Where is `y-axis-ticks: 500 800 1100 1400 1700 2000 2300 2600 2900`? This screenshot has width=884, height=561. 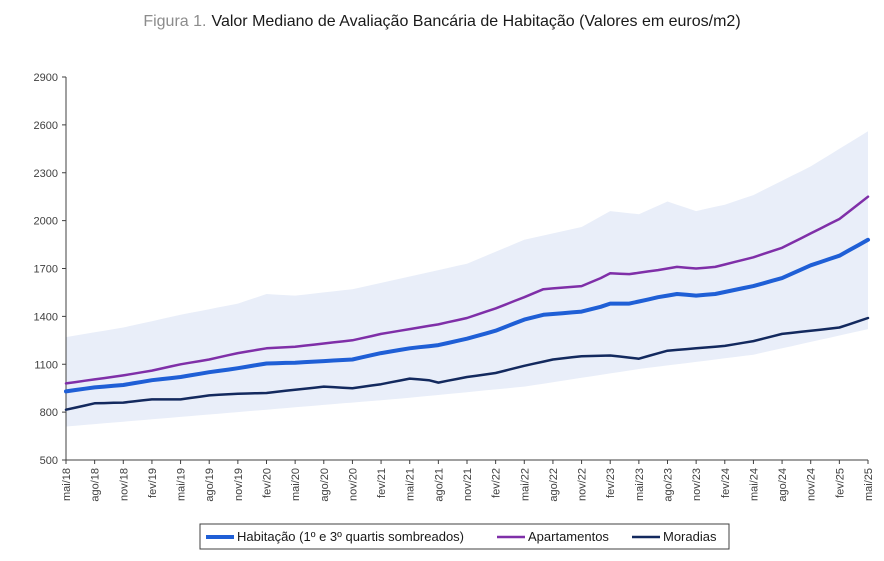 y-axis-ticks: 500 800 1100 1400 1700 2000 2300 2600 2900 is located at coordinates (50, 269).